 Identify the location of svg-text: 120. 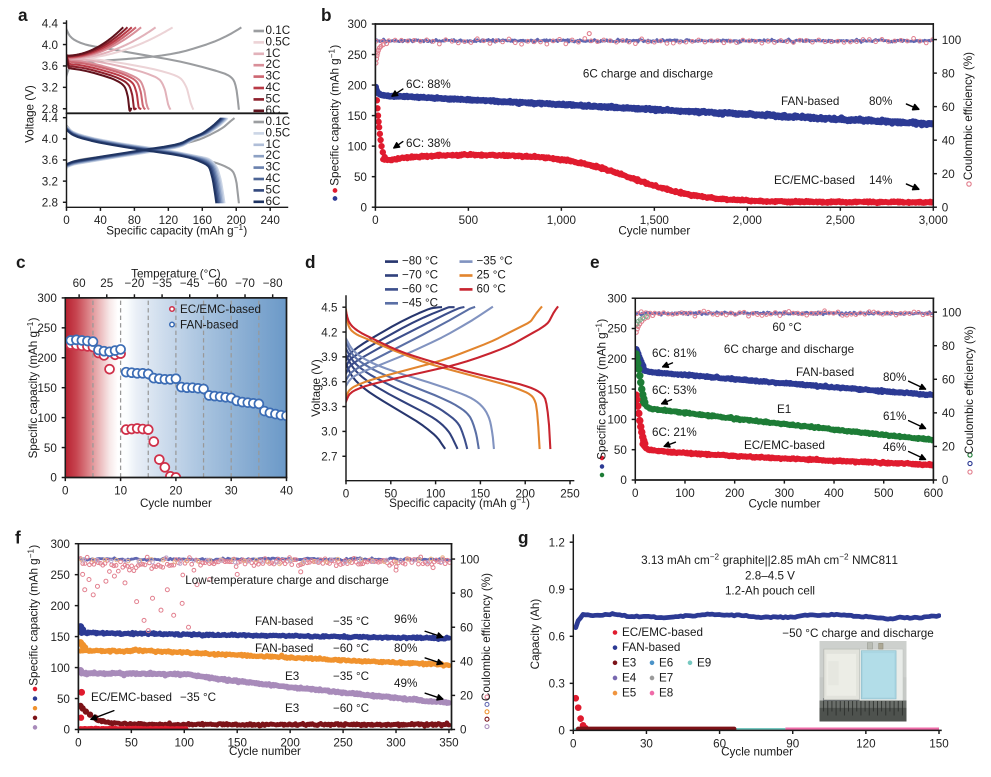
(169, 220).